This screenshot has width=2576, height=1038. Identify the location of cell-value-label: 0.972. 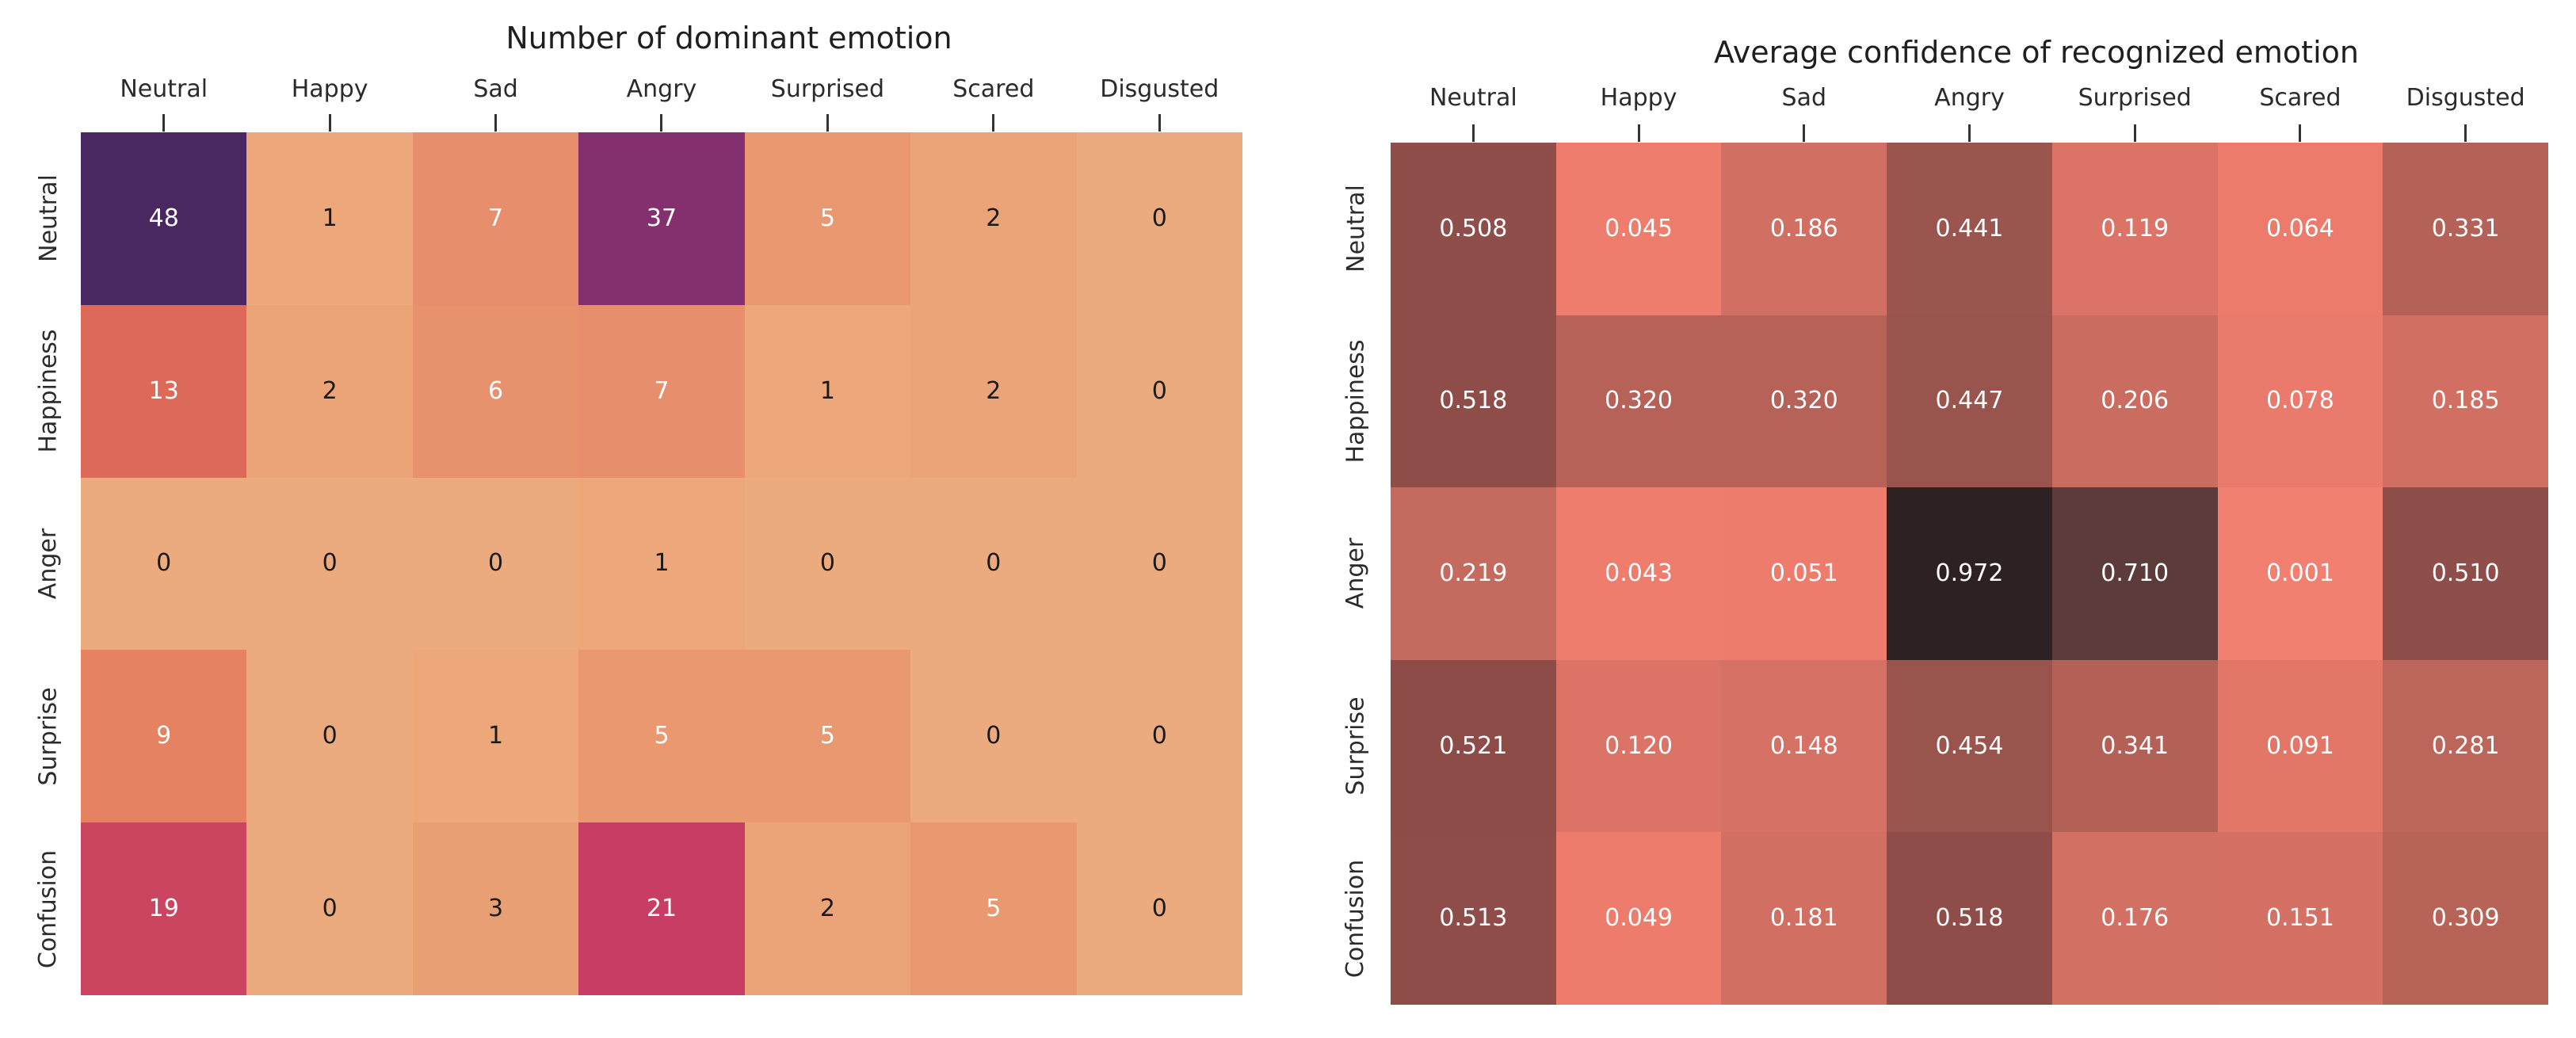
(1969, 573).